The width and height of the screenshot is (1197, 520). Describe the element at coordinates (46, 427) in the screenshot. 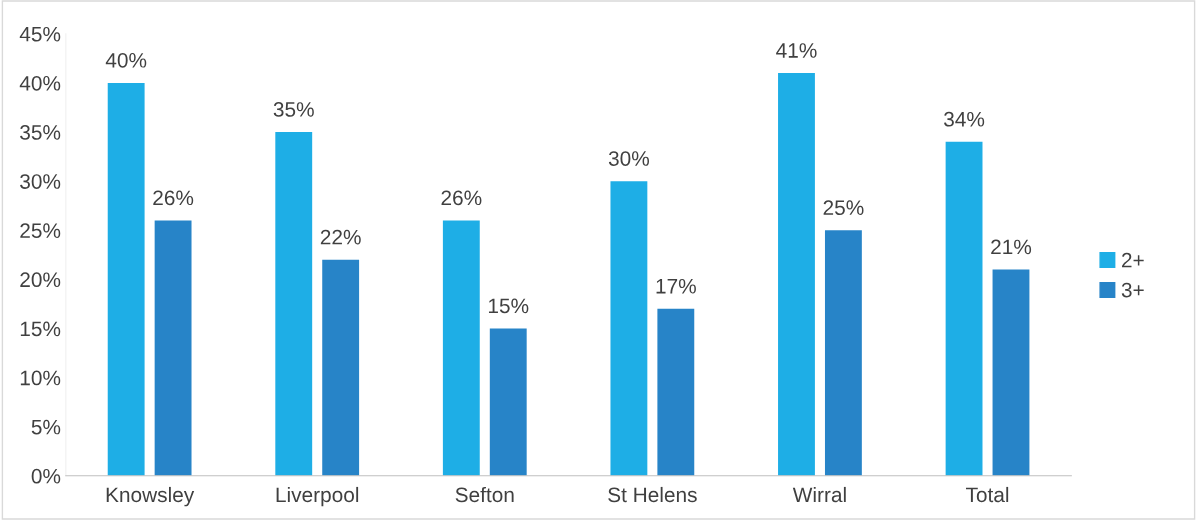

I see `y-tick-label: 5%` at that location.